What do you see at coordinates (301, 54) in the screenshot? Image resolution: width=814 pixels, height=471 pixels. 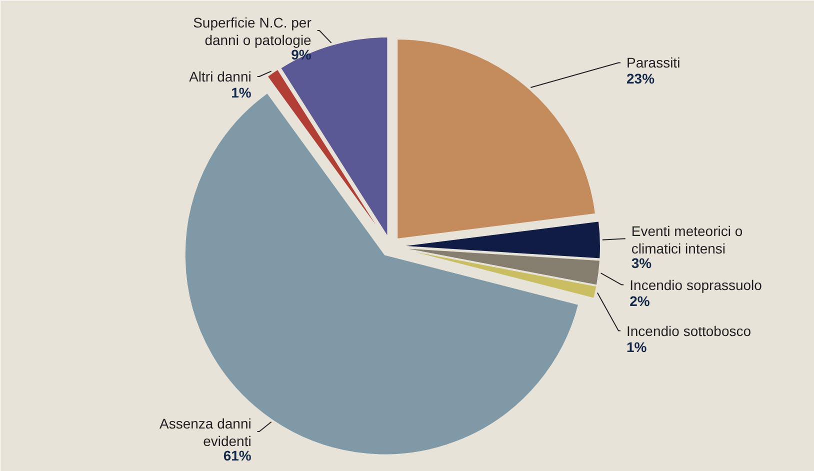 I see `data-label: 9%` at bounding box center [301, 54].